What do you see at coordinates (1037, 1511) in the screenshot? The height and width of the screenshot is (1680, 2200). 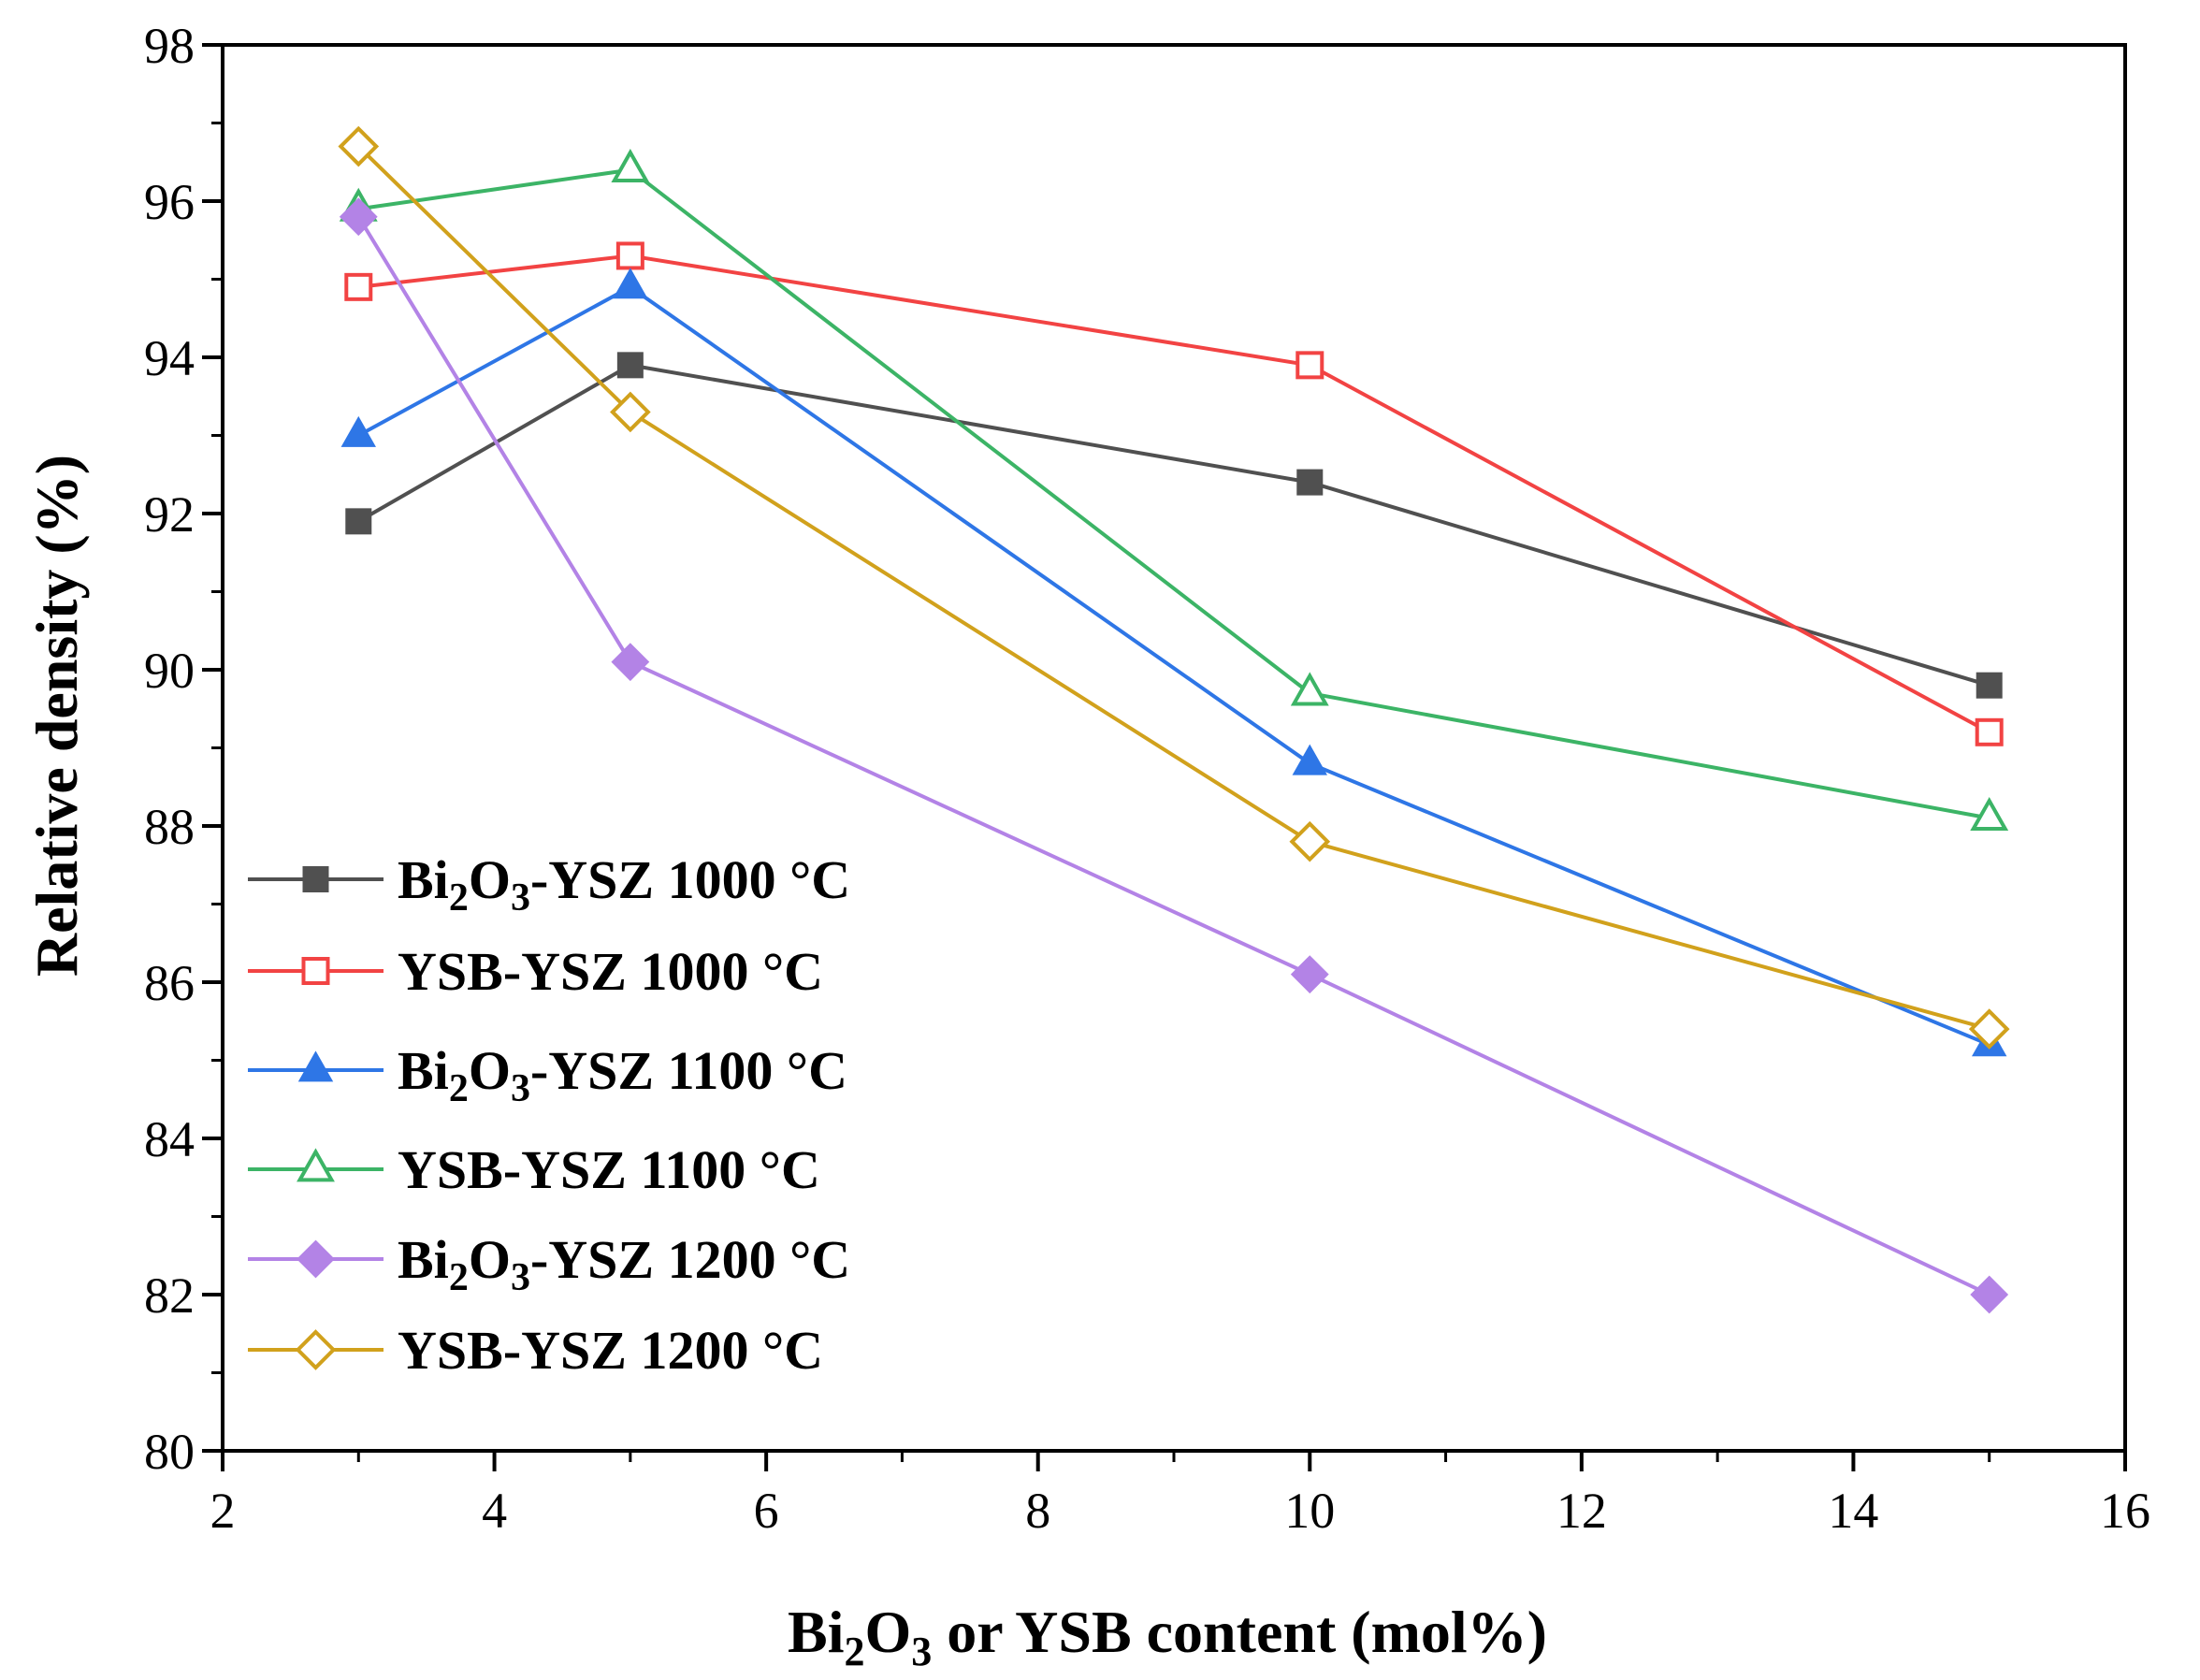 I see `x-tick-label-4: 8` at bounding box center [1037, 1511].